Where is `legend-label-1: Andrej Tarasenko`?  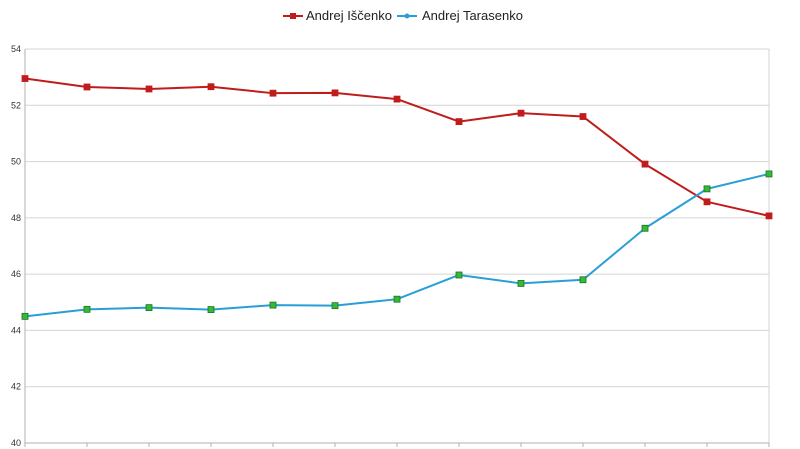
legend-label-1: Andrej Tarasenko is located at coordinates (472, 15).